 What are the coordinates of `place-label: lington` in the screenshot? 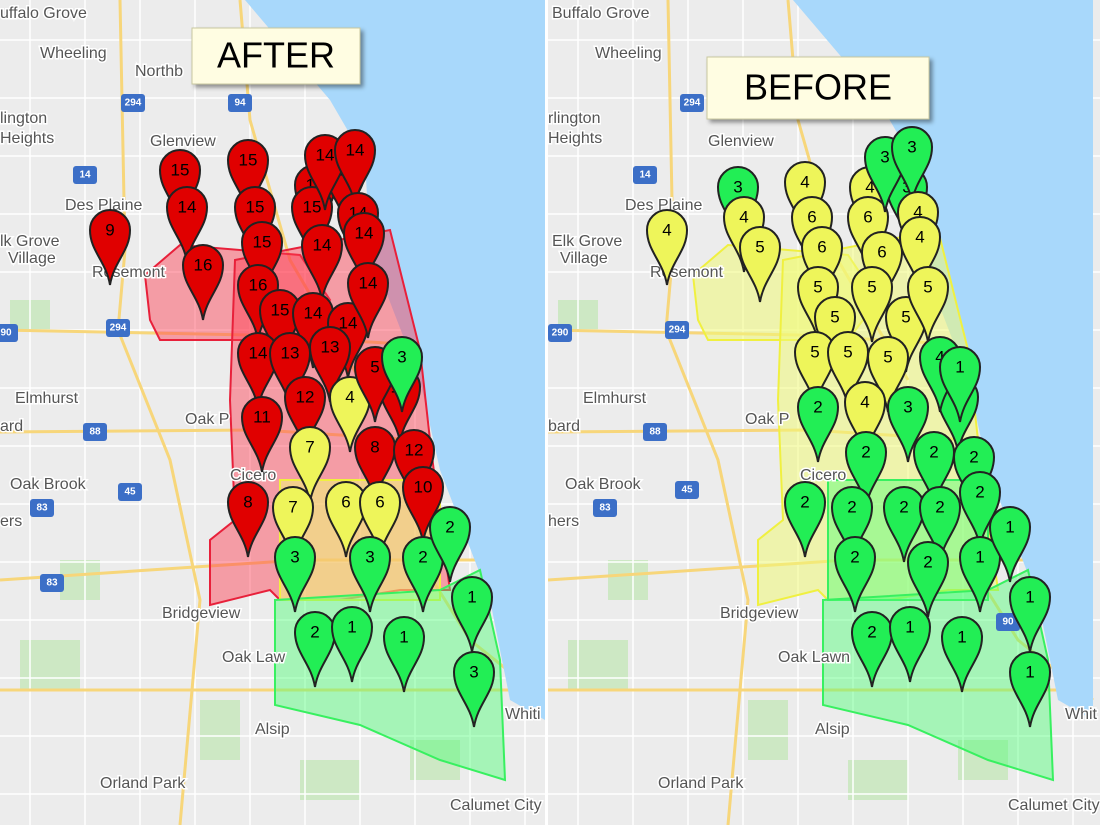 It's located at (23, 118).